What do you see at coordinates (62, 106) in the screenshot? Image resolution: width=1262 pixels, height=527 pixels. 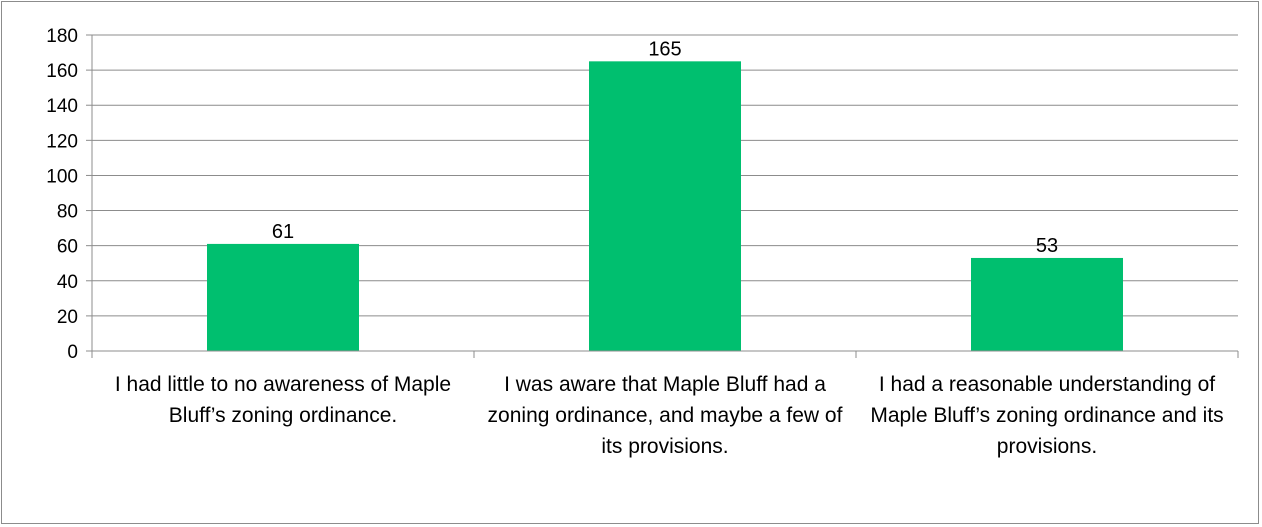 I see `y-tick-label: 140` at bounding box center [62, 106].